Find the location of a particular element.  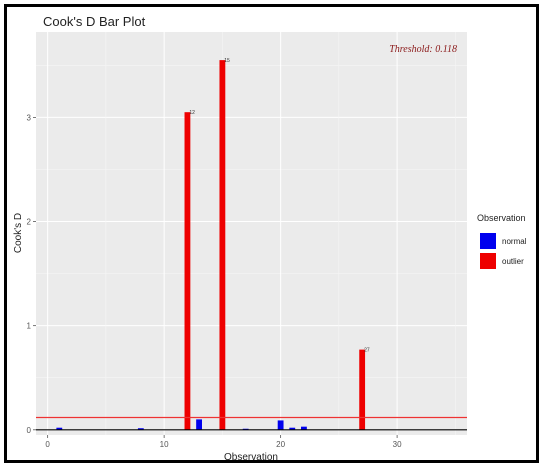

x-axis-ticks: 0 10 20 30 is located at coordinates (223, 442).